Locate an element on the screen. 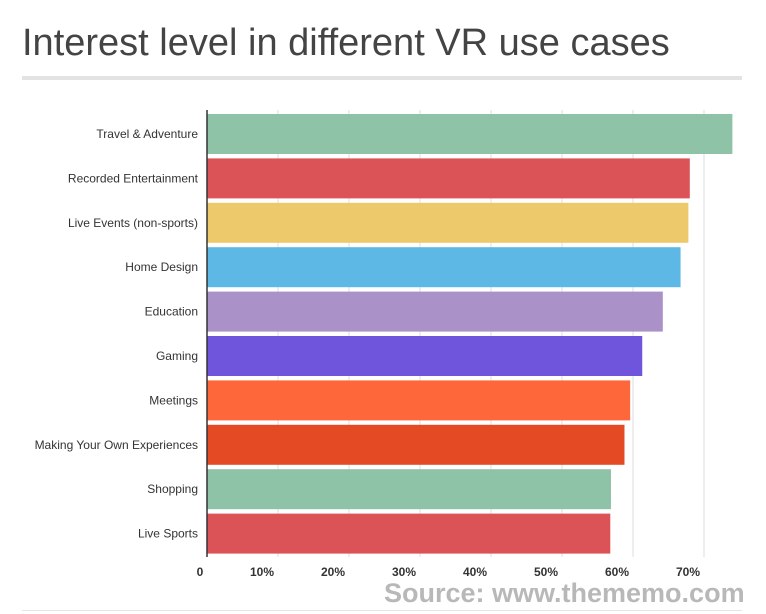 The image size is (766, 614). x-tick-label: 20% is located at coordinates (333, 572).